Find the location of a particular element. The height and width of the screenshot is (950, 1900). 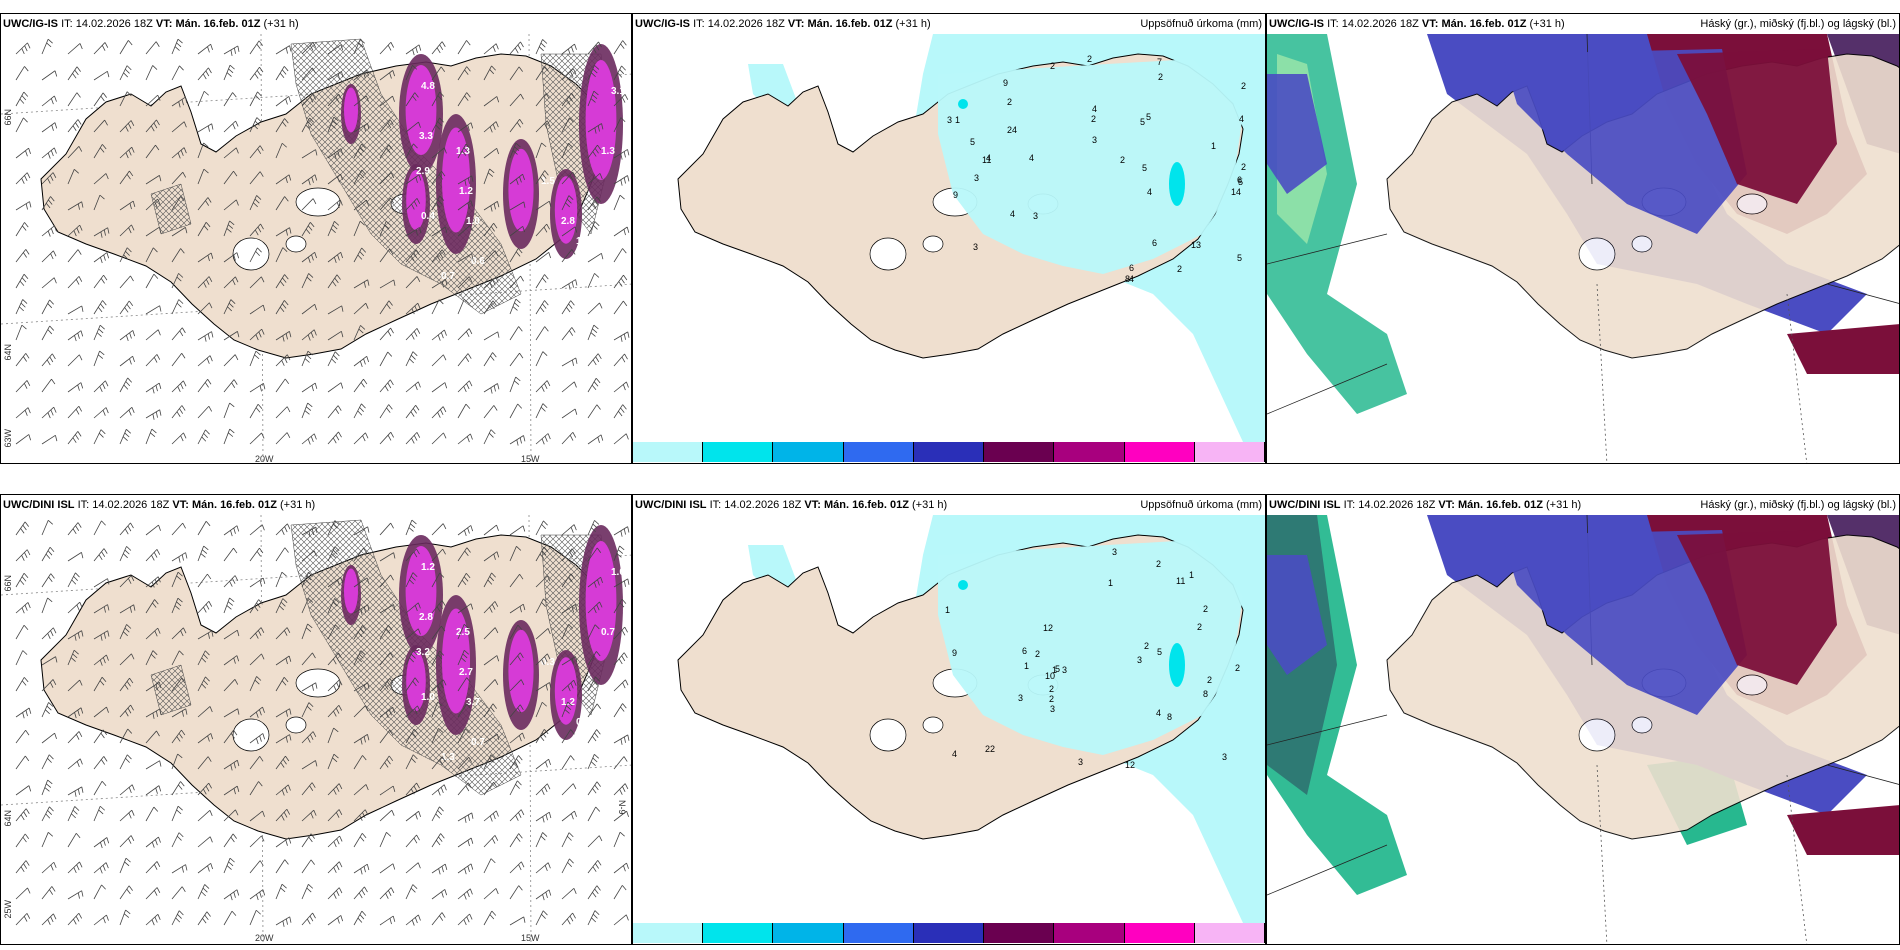

mid-cloud is located at coordinates (1297, 615).